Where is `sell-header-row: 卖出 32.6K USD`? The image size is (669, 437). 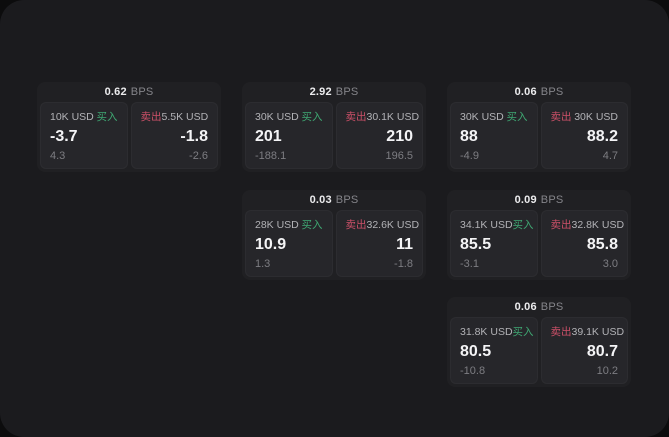 sell-header-row: 卖出 32.6K USD is located at coordinates (382, 224).